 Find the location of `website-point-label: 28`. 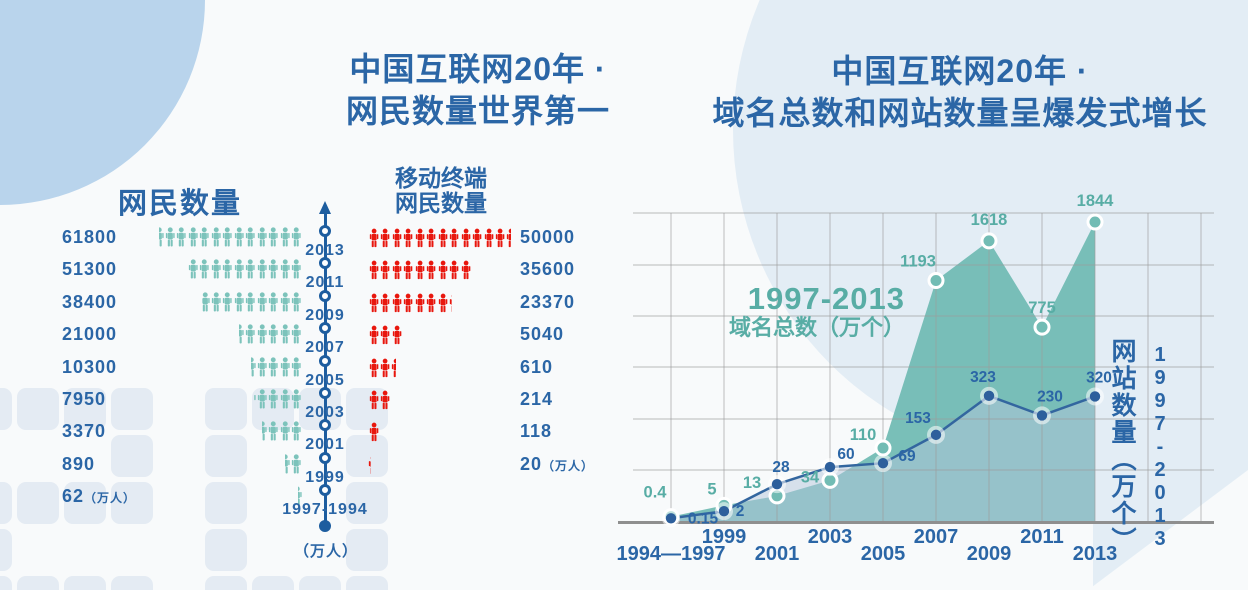

website-point-label: 28 is located at coordinates (781, 467).